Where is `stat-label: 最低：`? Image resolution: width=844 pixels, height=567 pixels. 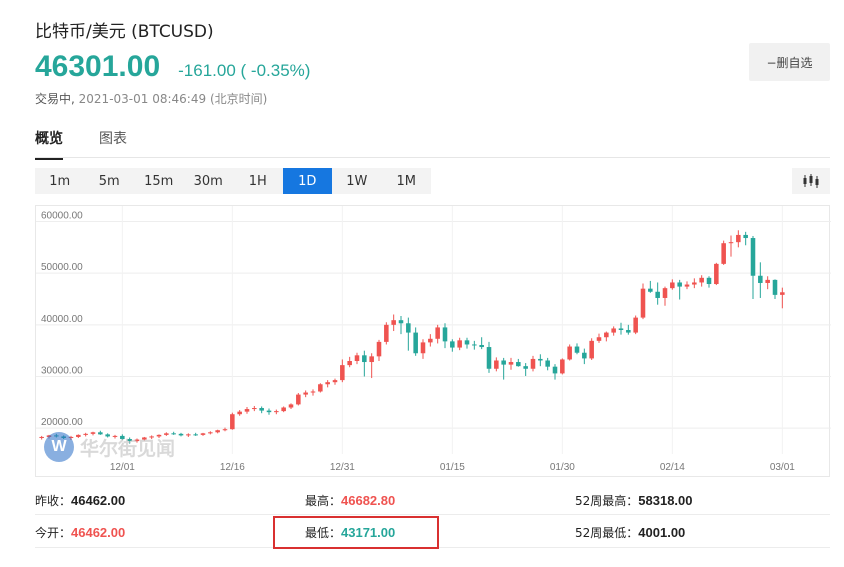 stat-label: 最低： is located at coordinates (323, 533).